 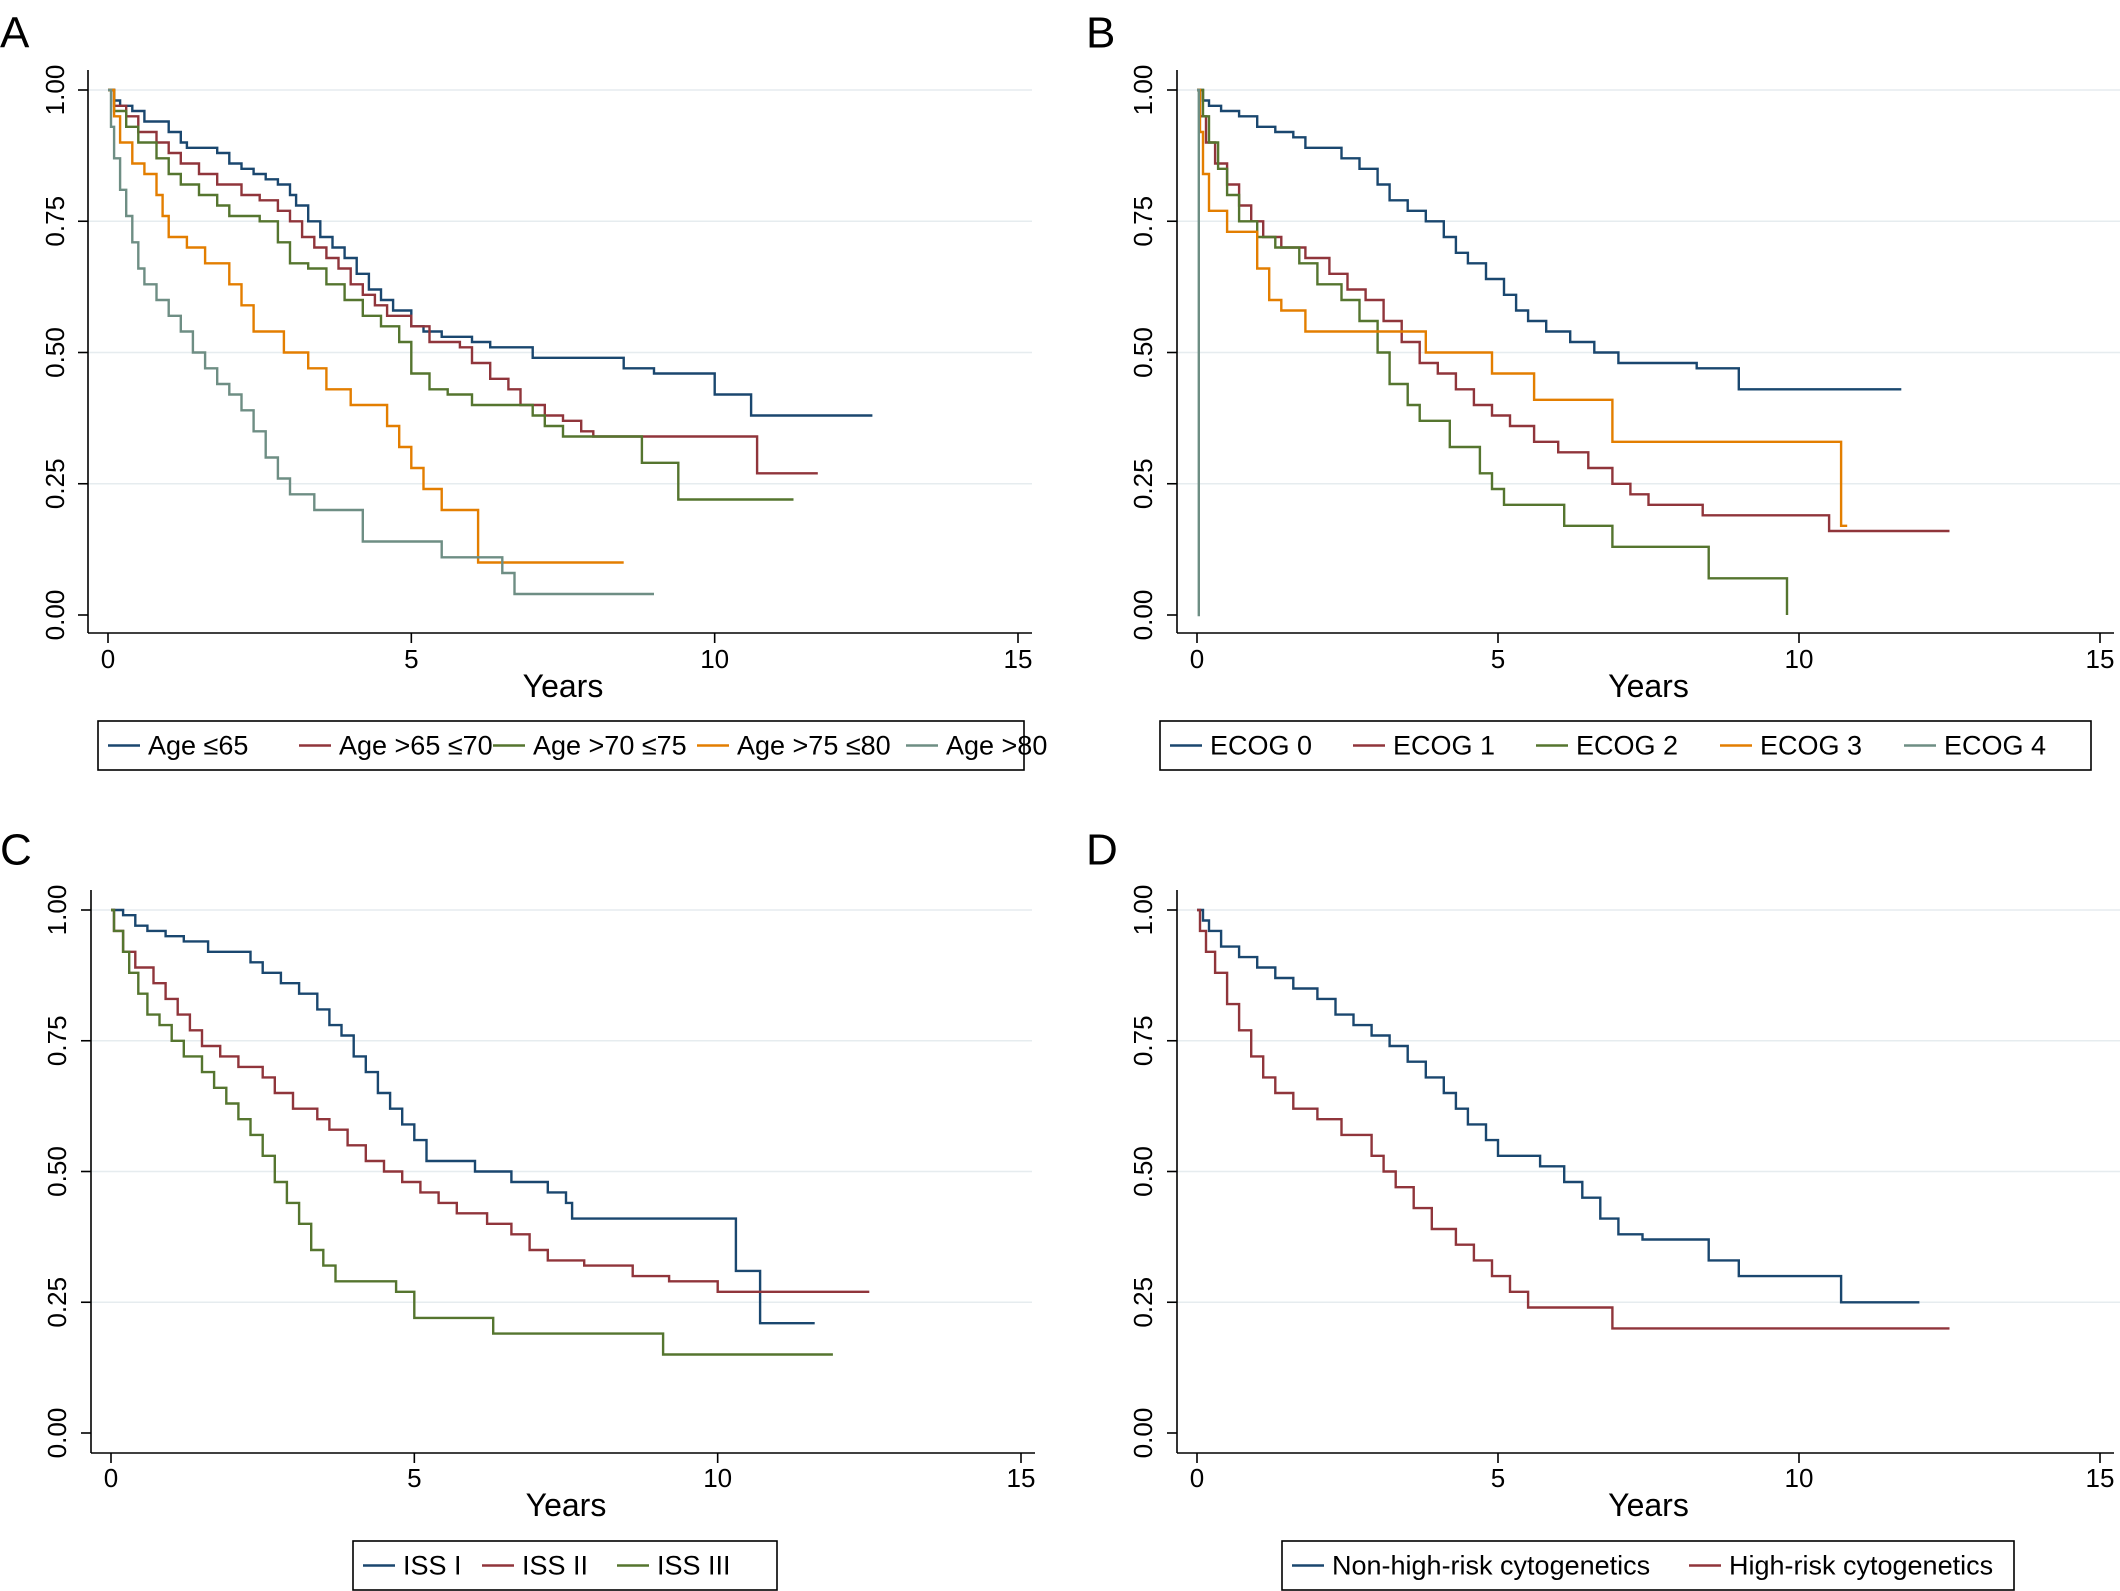 I want to click on legend-label: ECOG 1, so click(x=1444, y=746).